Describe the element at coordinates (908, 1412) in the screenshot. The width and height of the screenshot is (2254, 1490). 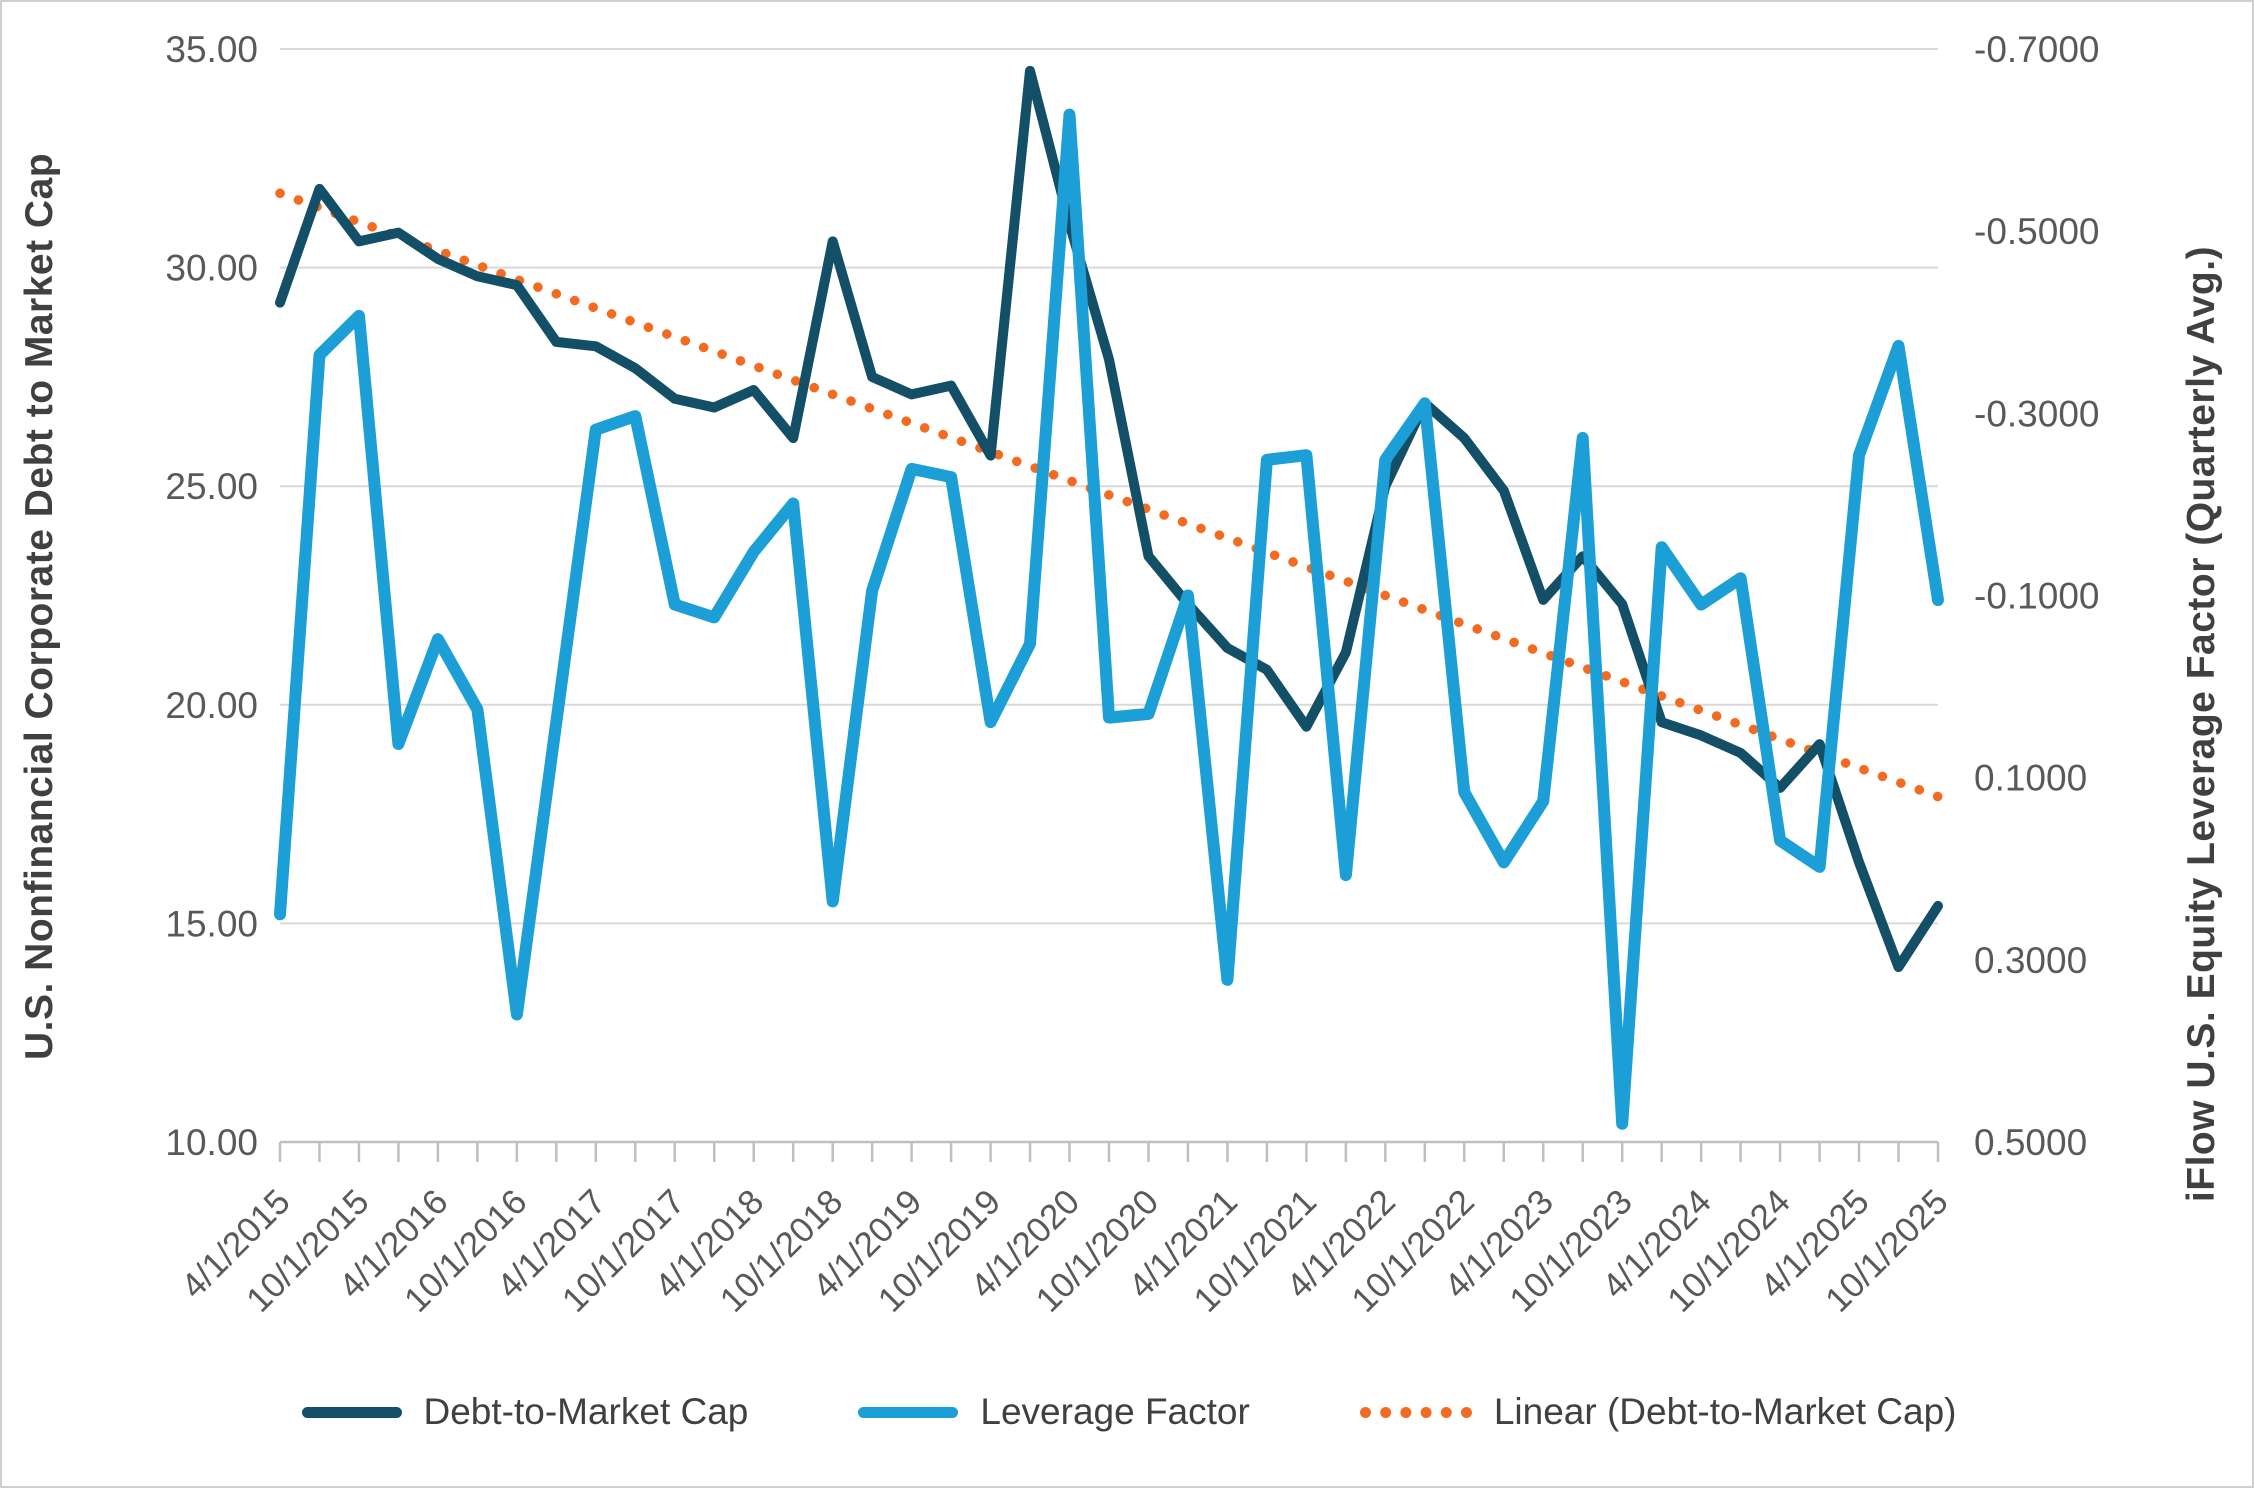
I see `leverage-factor-swatch-icon` at that location.